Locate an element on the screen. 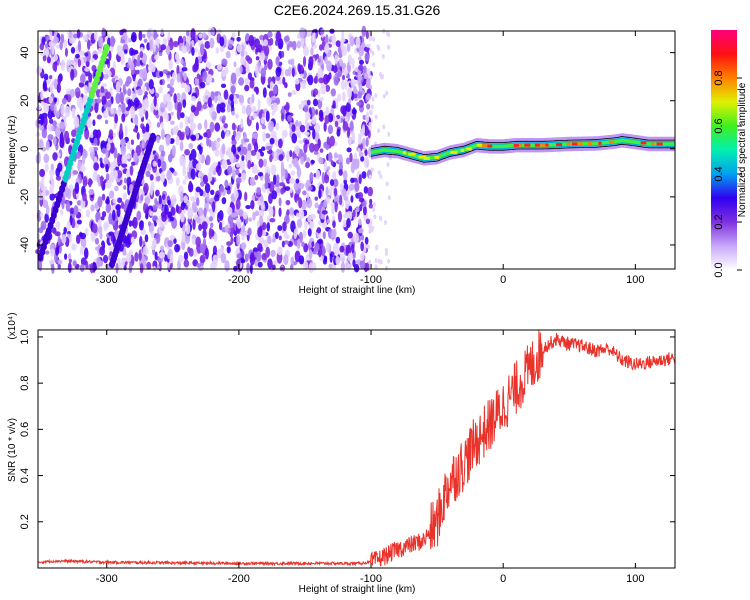 The width and height of the screenshot is (750, 600). snr-x-tick-label: -300 is located at coordinates (107, 579).